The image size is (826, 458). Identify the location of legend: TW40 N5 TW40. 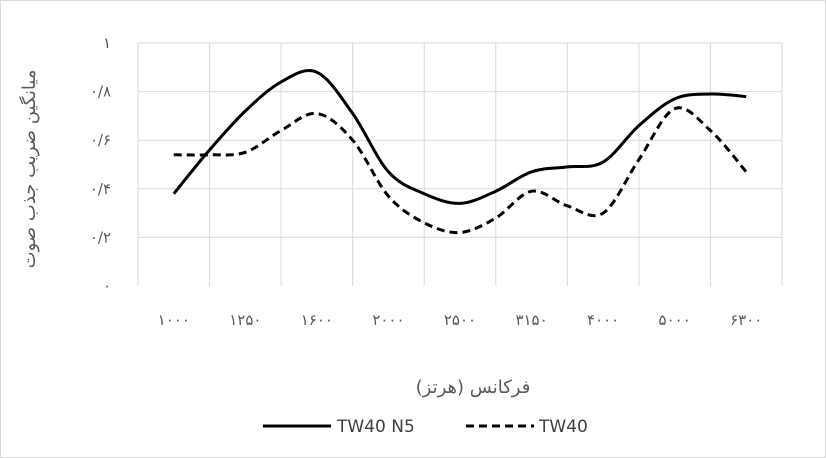
(425, 427).